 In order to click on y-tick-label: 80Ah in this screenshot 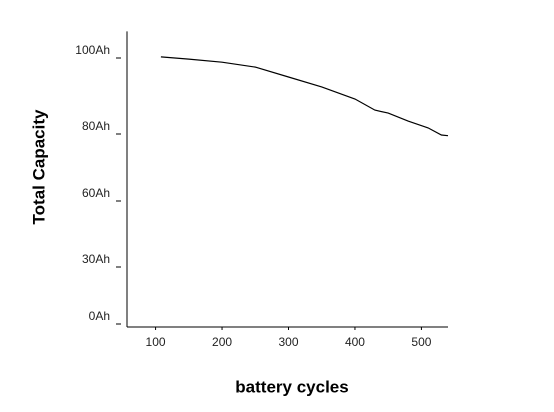, I will do `click(96, 126)`.